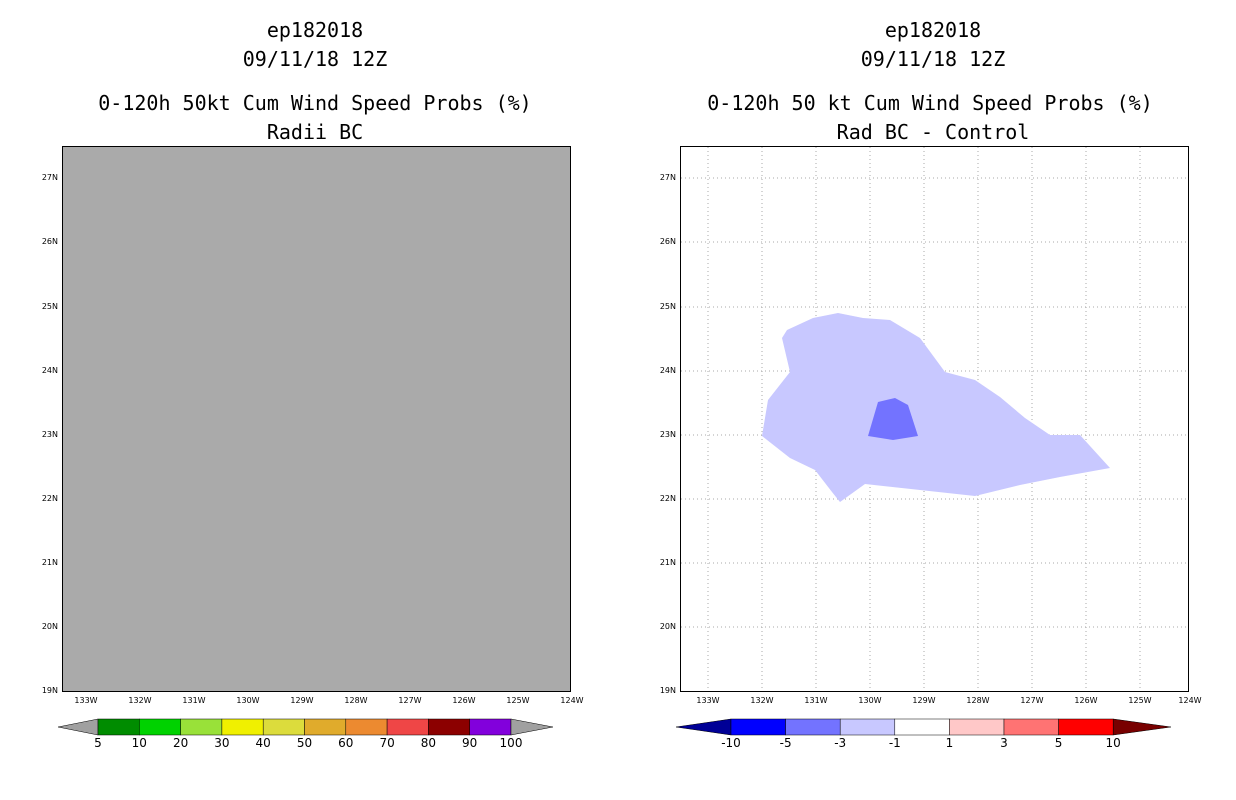  Describe the element at coordinates (762, 700) in the screenshot. I see `right-lon-label: 132W` at that location.